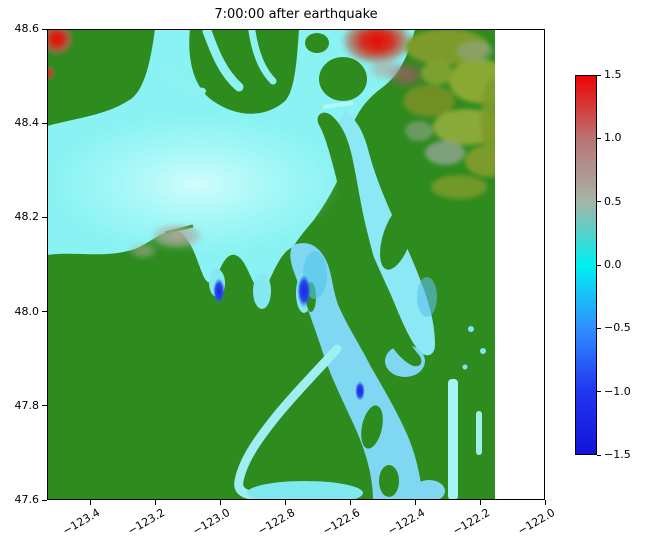 This screenshot has width=649, height=555. I want to click on bright-patch, so click(197, 184).